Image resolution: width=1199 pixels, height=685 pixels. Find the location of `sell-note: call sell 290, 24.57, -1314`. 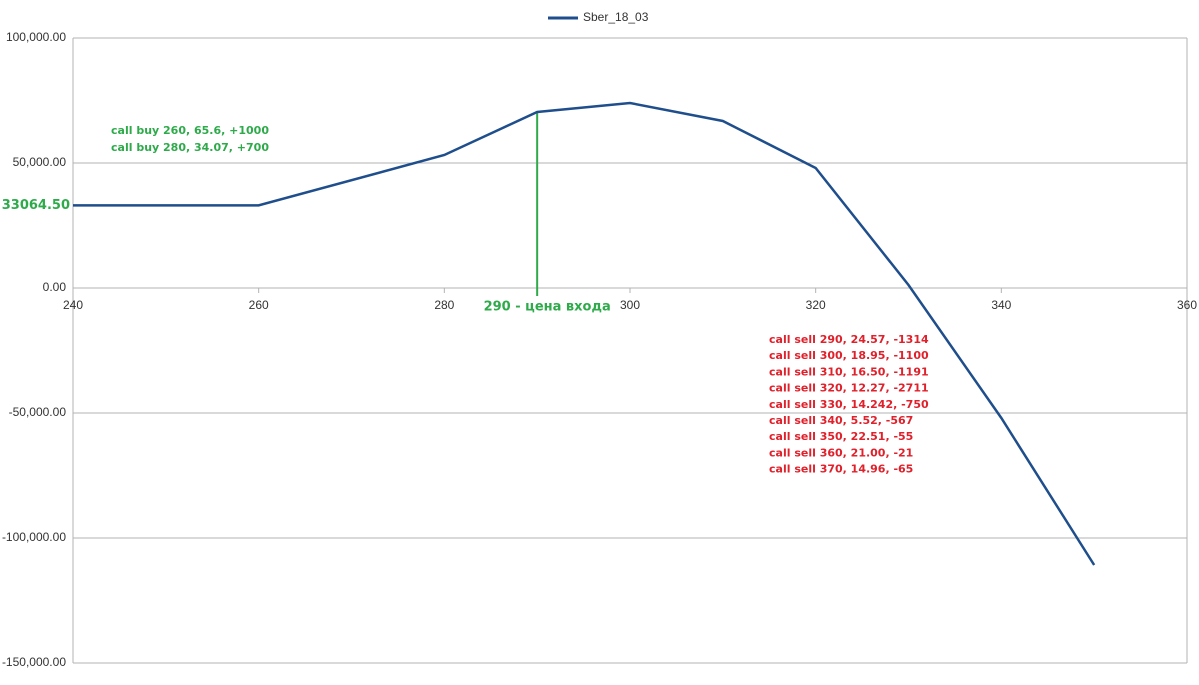

sell-note: call sell 290, 24.57, -1314 is located at coordinates (849, 339).